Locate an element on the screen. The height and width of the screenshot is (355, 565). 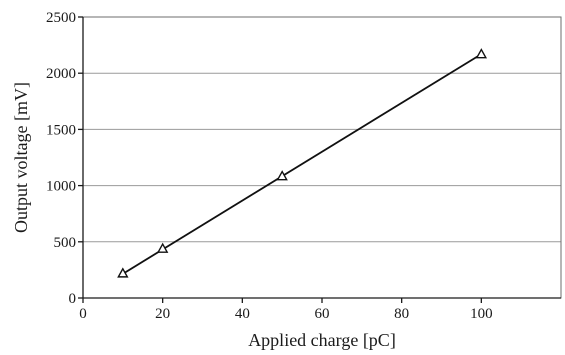
y-tick-label: 1000 is located at coordinates (61, 187).